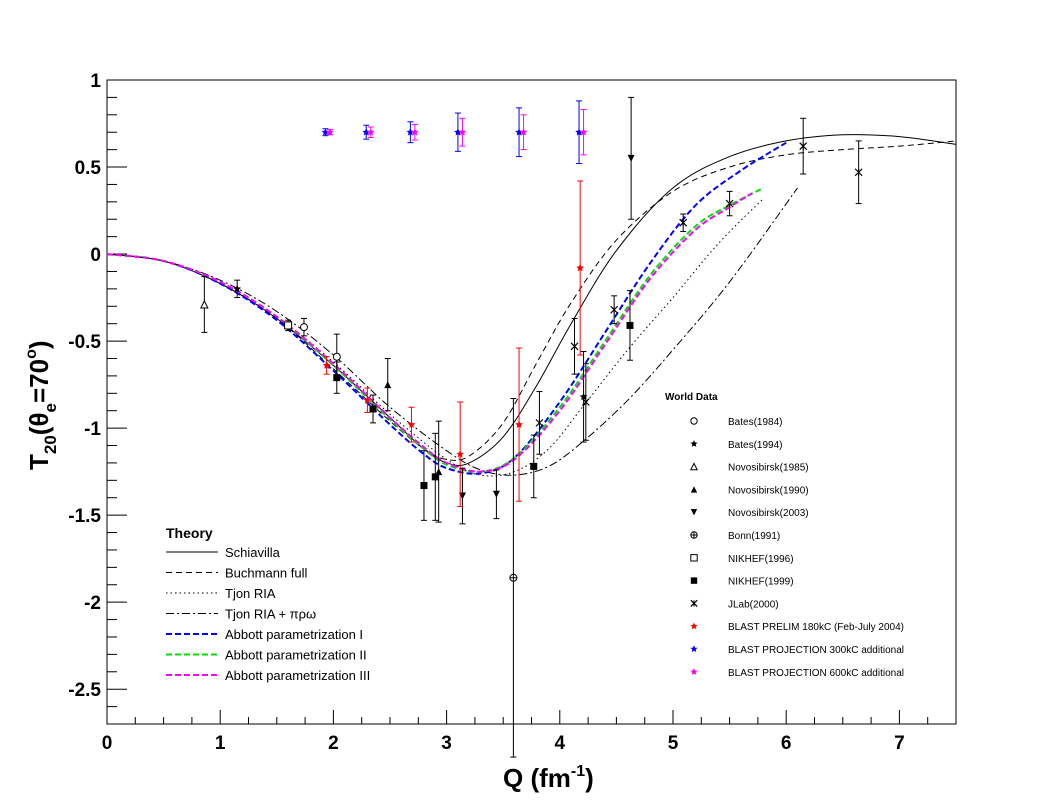 The width and height of the screenshot is (1063, 805). I want to click on theory-legend-entry: Tjon RIA + πρω, so click(241, 614).